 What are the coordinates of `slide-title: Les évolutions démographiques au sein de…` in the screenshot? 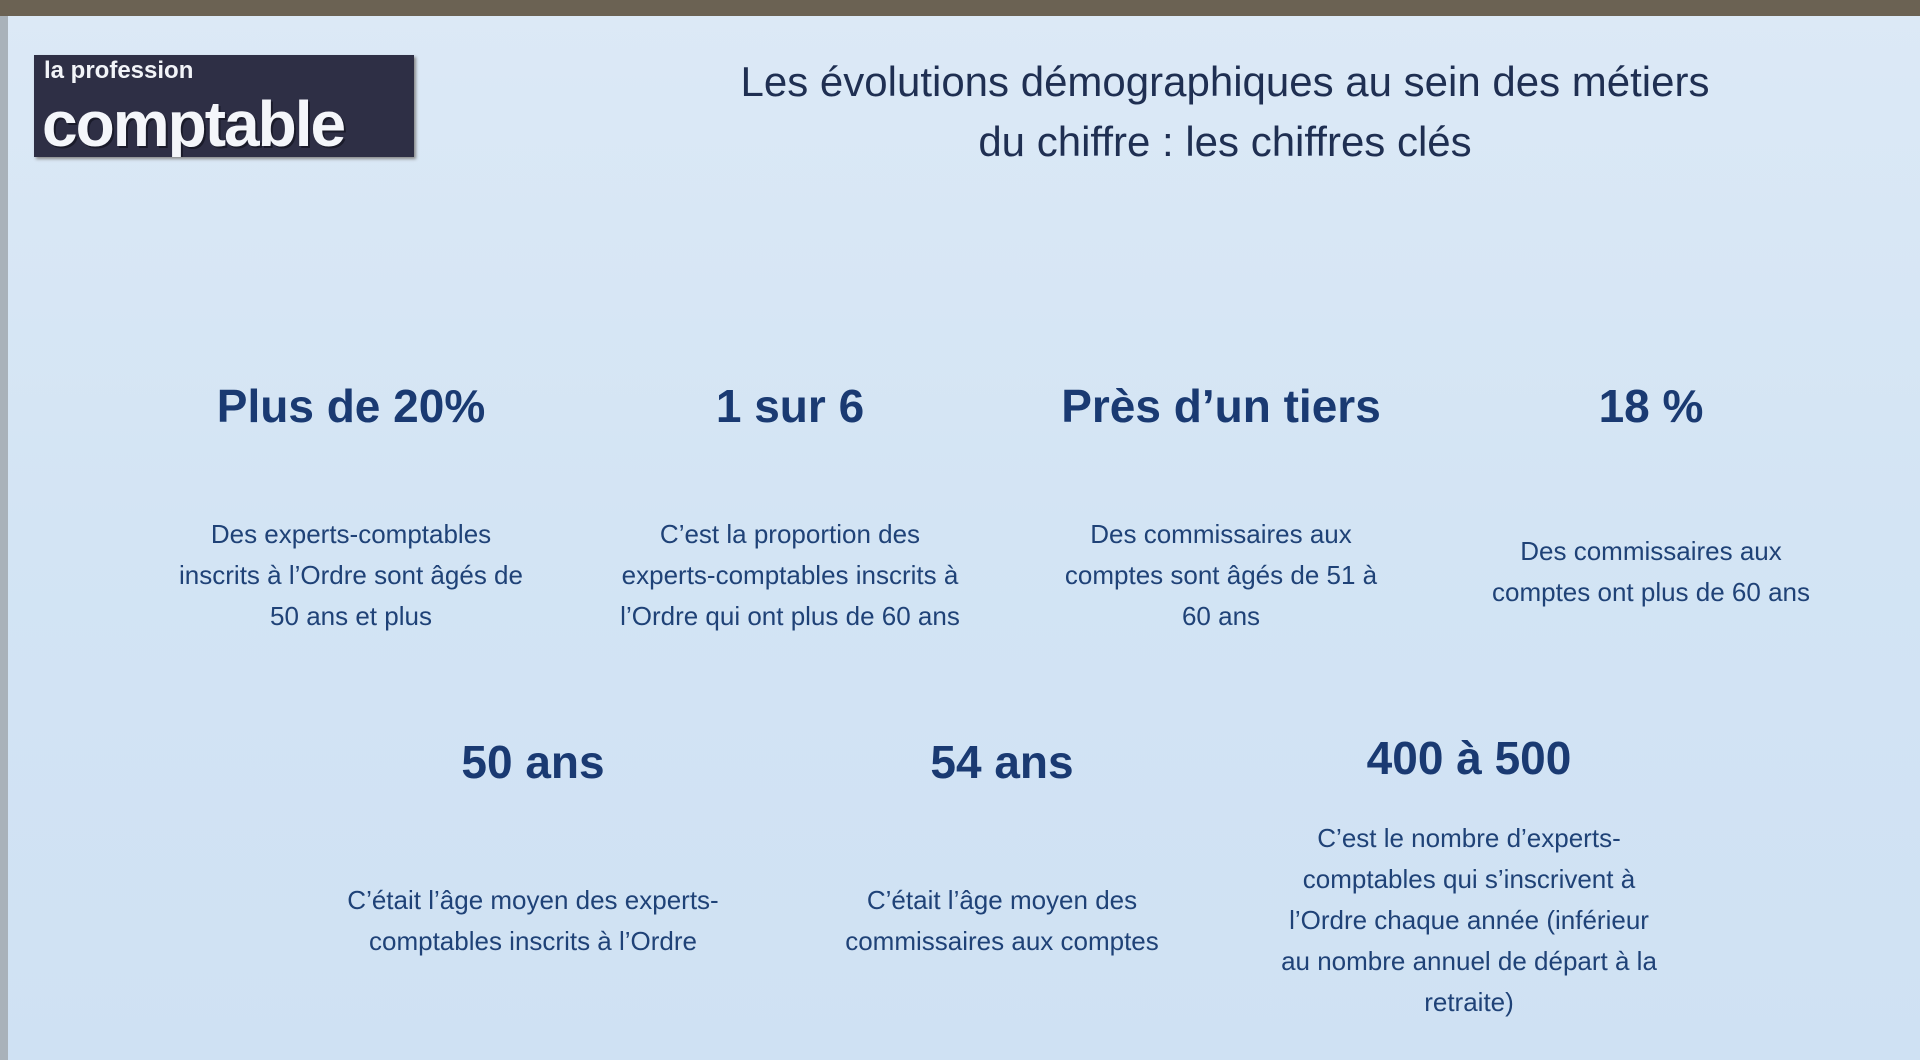 It's located at (1225, 112).